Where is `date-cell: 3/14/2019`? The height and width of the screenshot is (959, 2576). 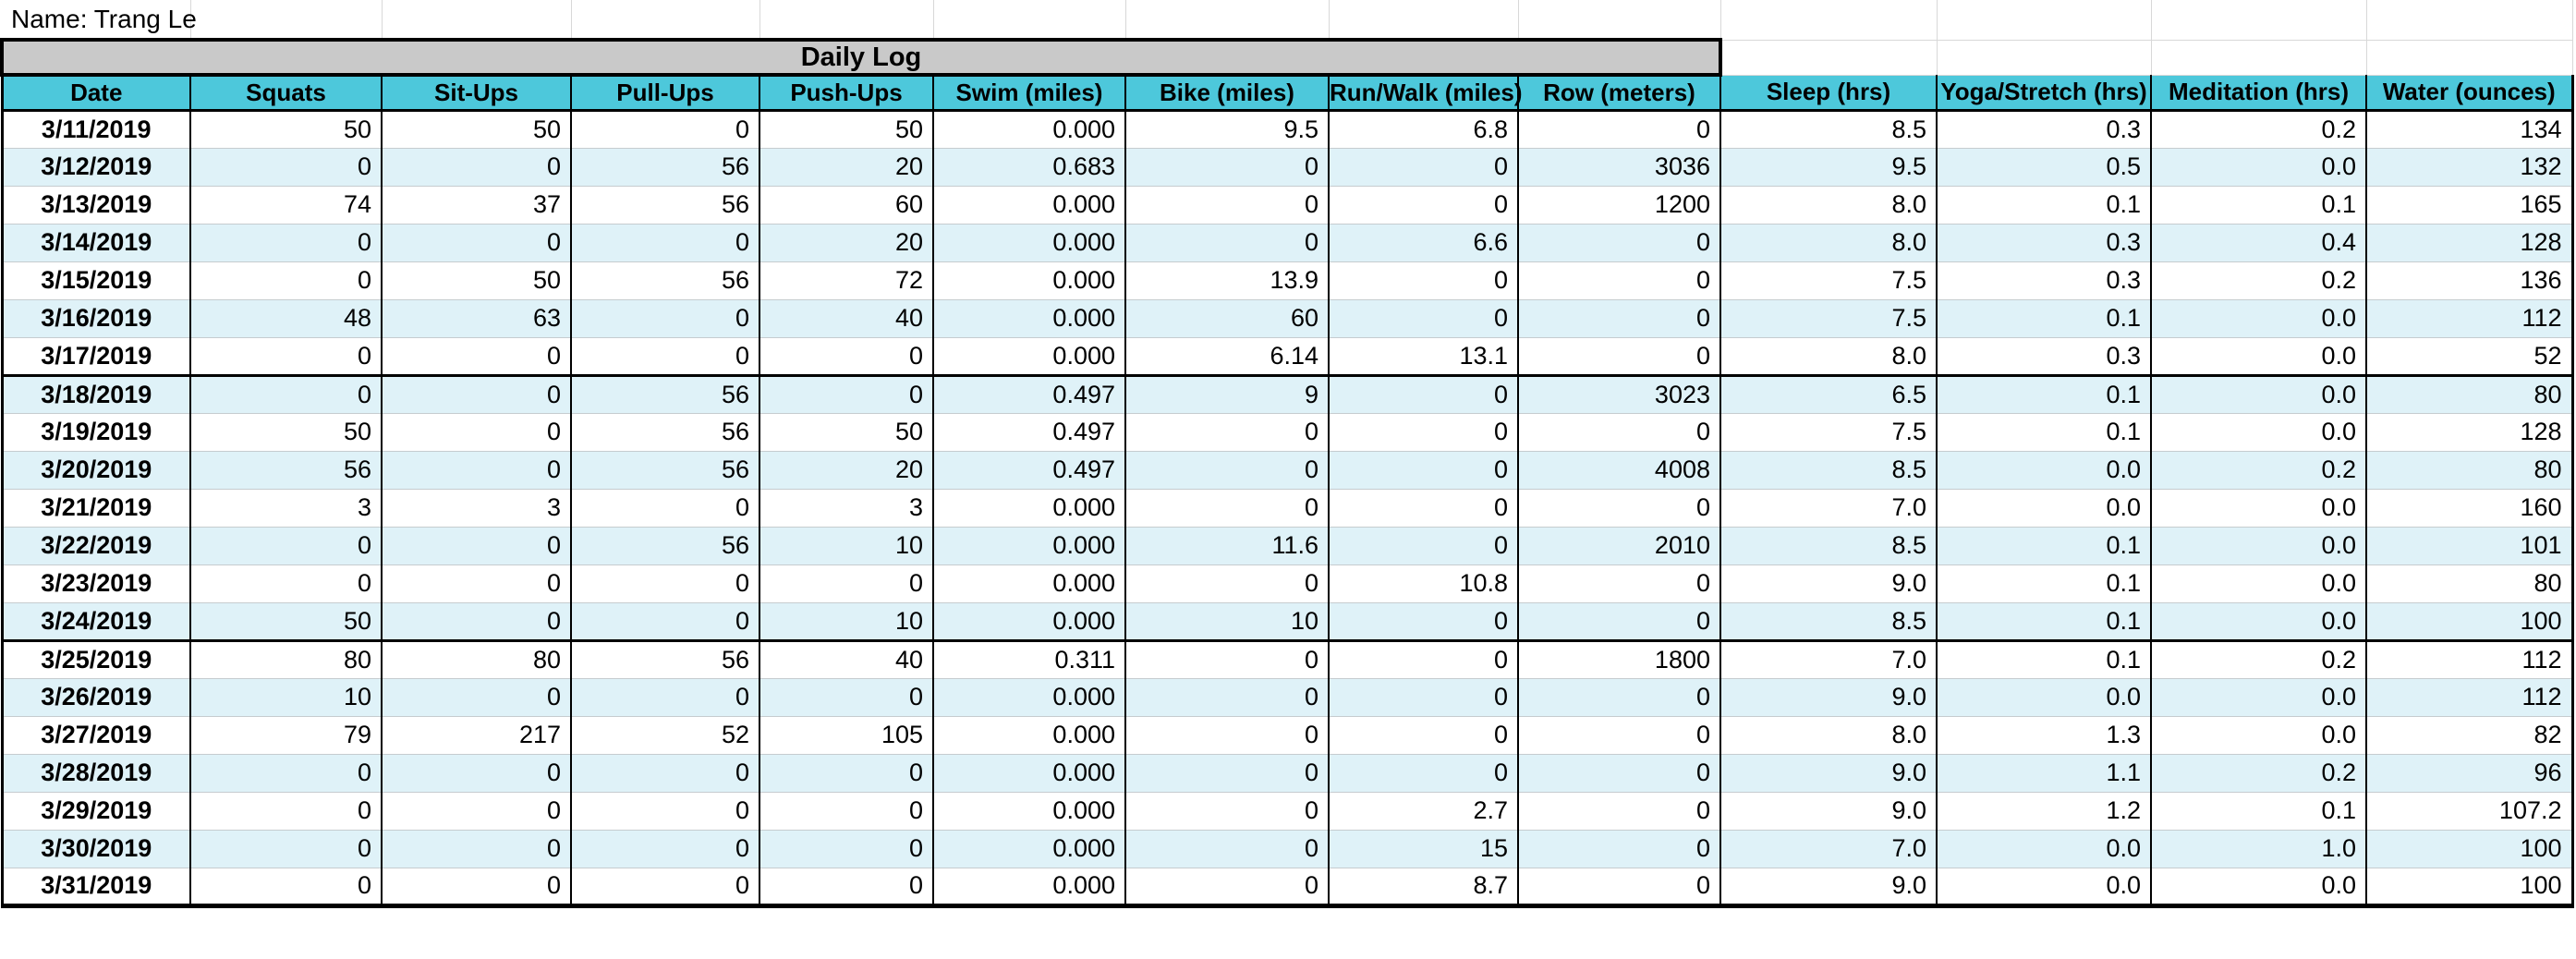 date-cell: 3/14/2019 is located at coordinates (95, 243).